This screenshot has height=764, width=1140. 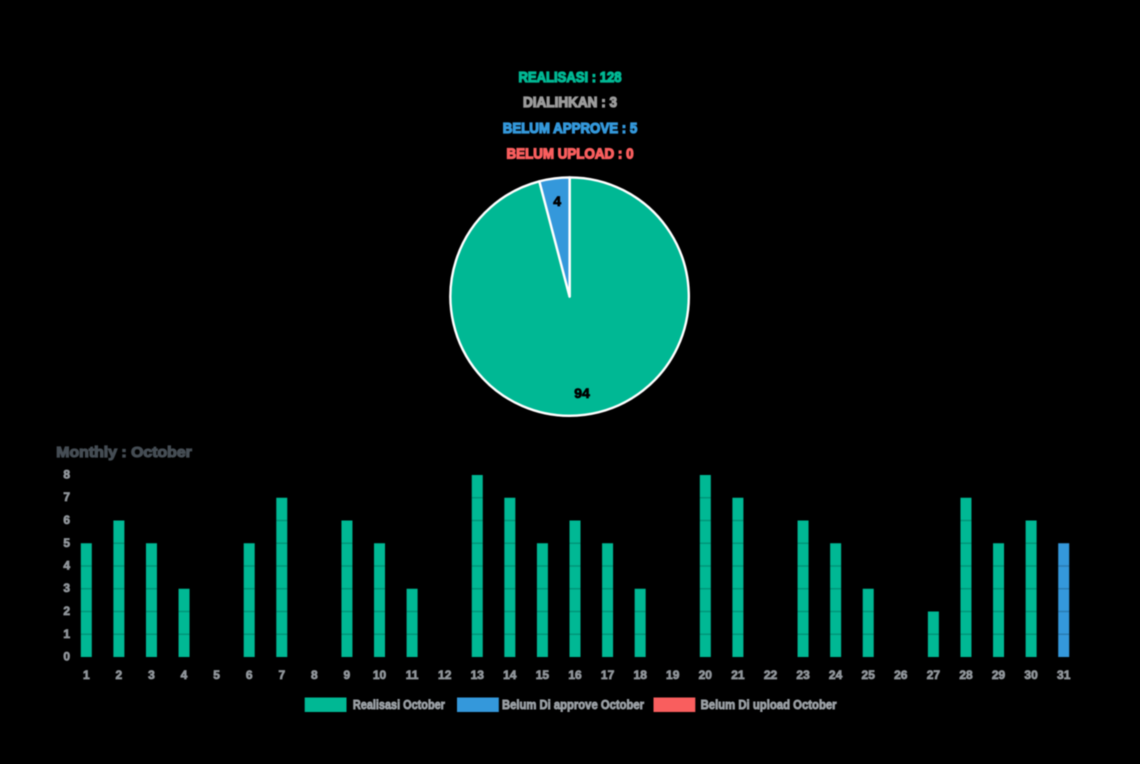 I want to click on svg-text: 31, so click(x=1064, y=675).